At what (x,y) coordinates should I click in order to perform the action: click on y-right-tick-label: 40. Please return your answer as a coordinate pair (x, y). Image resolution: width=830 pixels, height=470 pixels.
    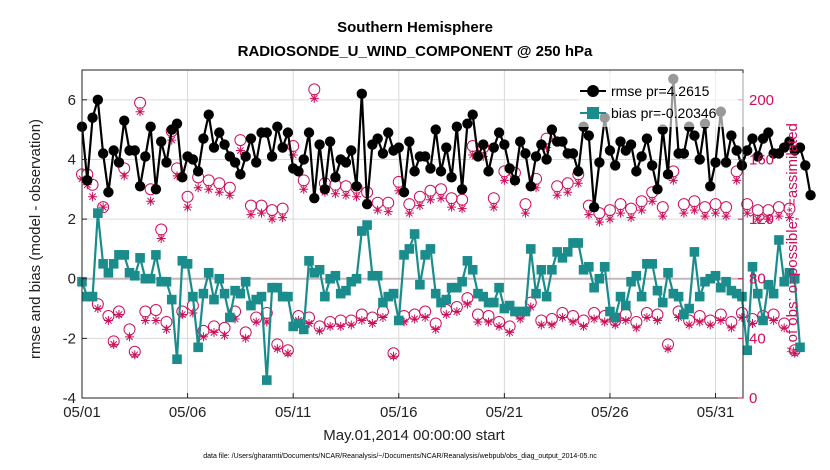
    Looking at the image, I should click on (757, 338).